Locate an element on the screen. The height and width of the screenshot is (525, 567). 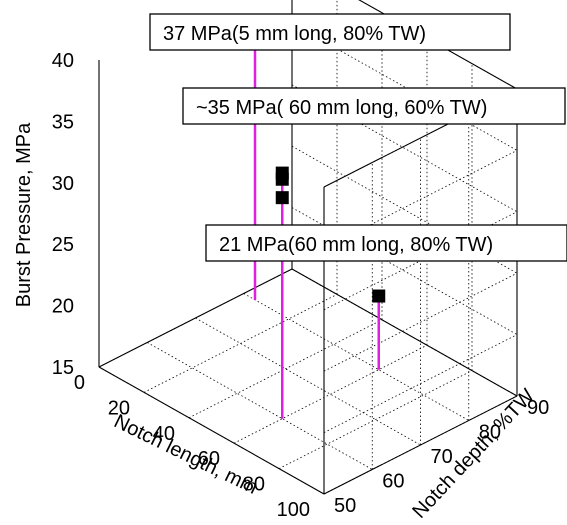
x-tick-label: 20 is located at coordinates (119, 408).